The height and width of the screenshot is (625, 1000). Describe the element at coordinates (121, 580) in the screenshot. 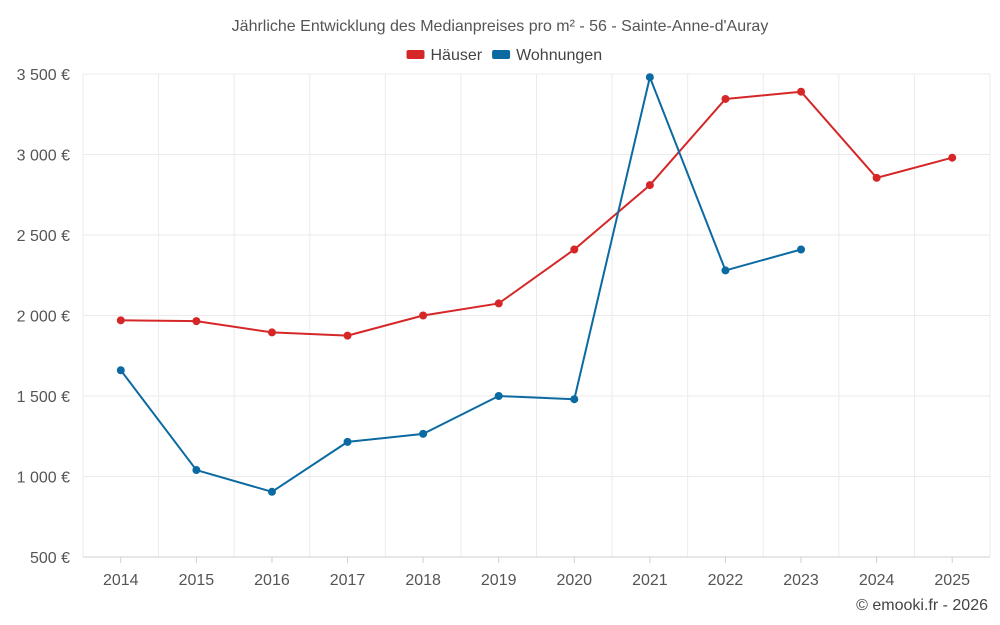

I see `x-tick-label: 2014` at that location.